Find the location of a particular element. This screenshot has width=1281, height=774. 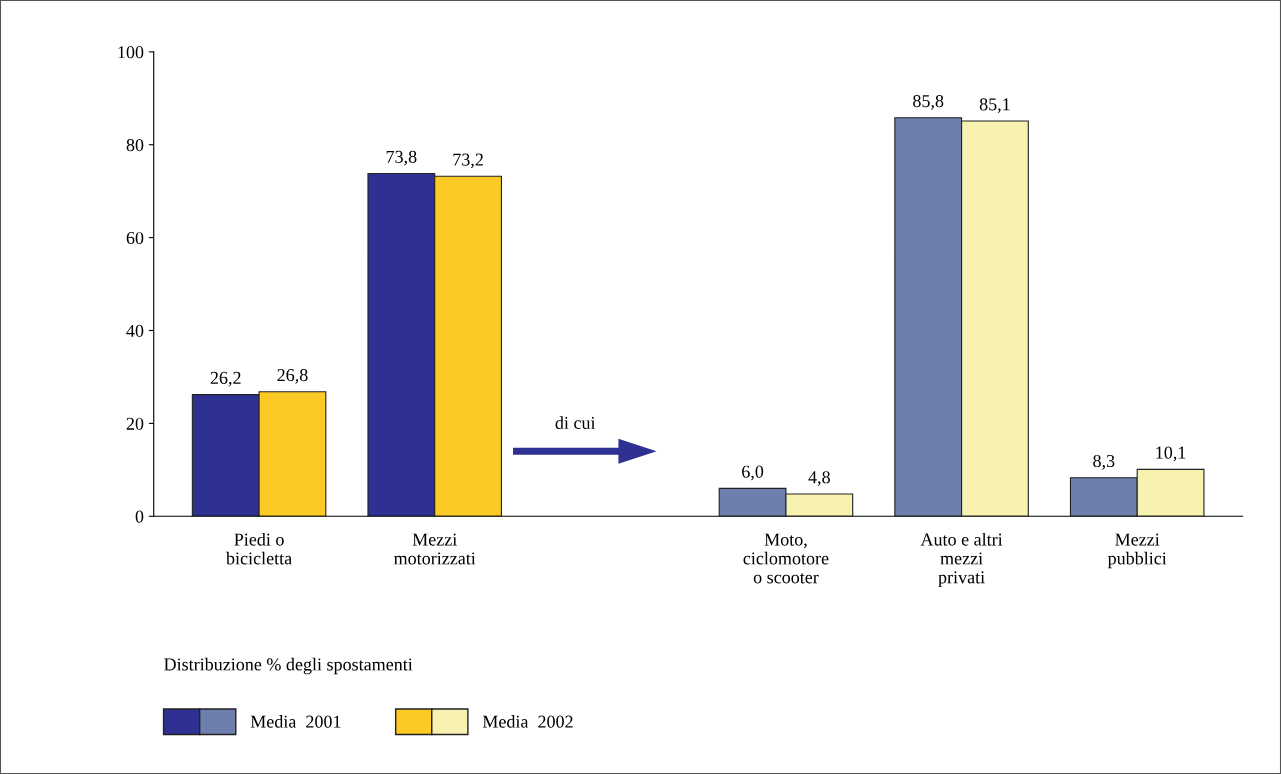

data-label: 10,1 is located at coordinates (1171, 454).